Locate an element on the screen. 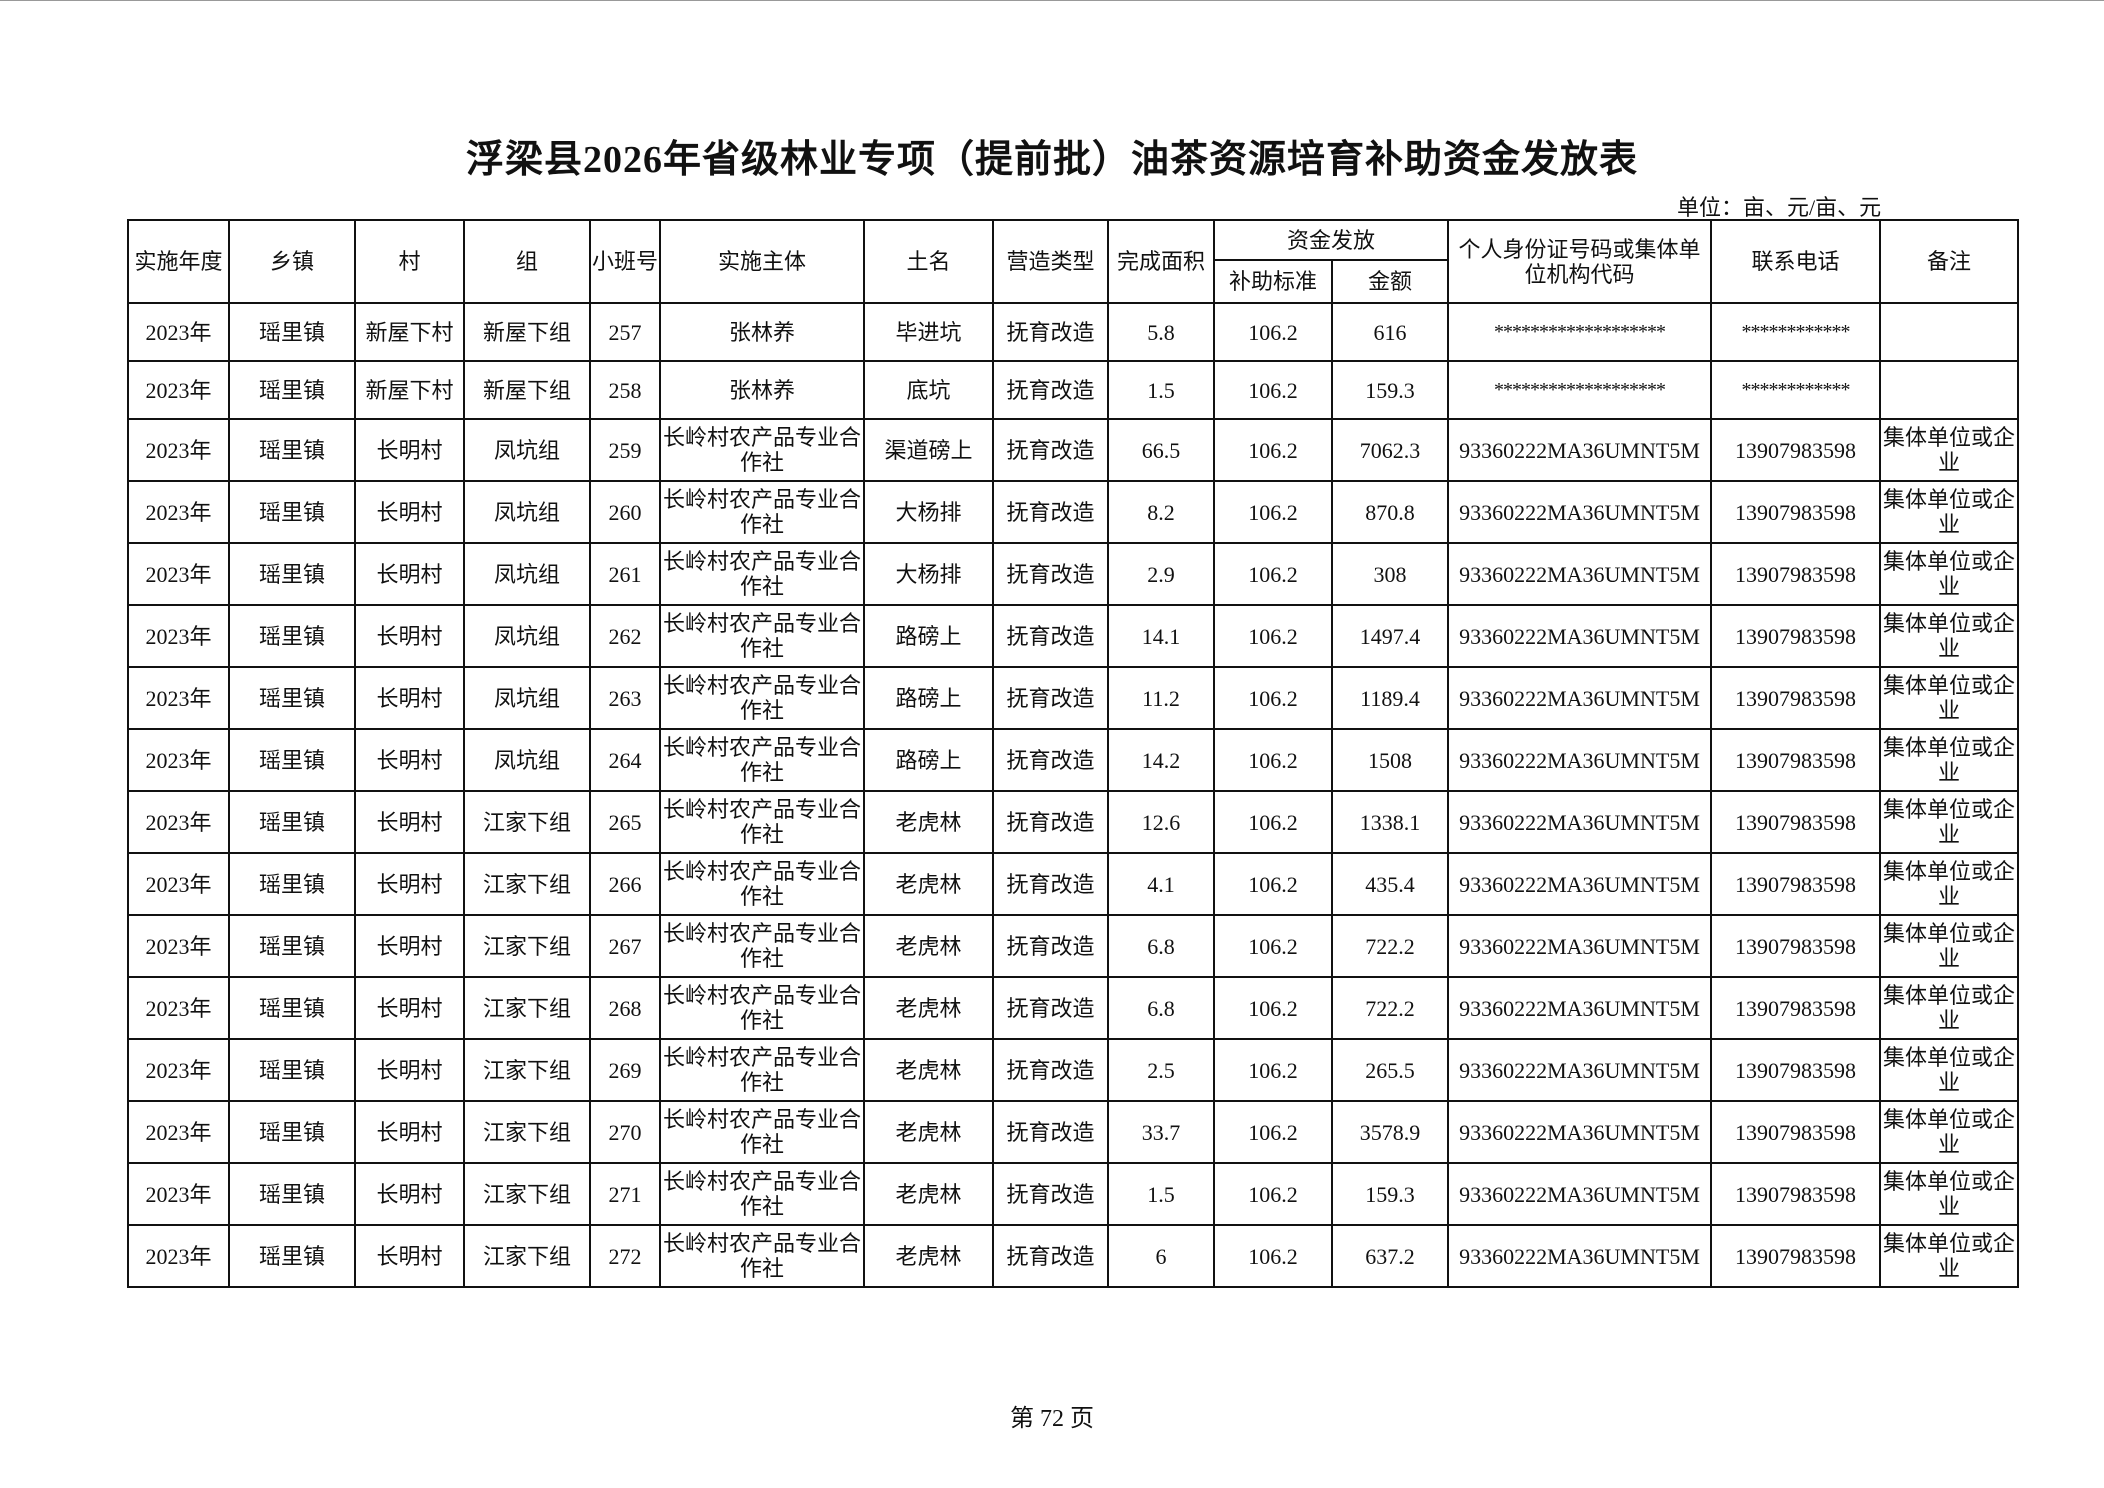 The image size is (2104, 1488). cell-place: 底坑 is located at coordinates (928, 390).